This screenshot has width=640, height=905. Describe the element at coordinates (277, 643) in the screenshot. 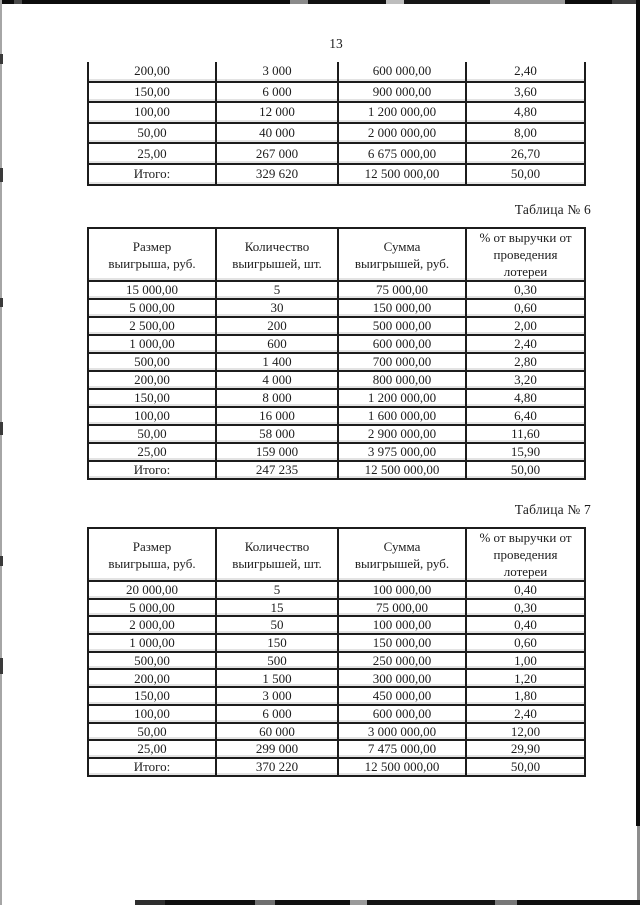

I see `table-cell: 150` at that location.